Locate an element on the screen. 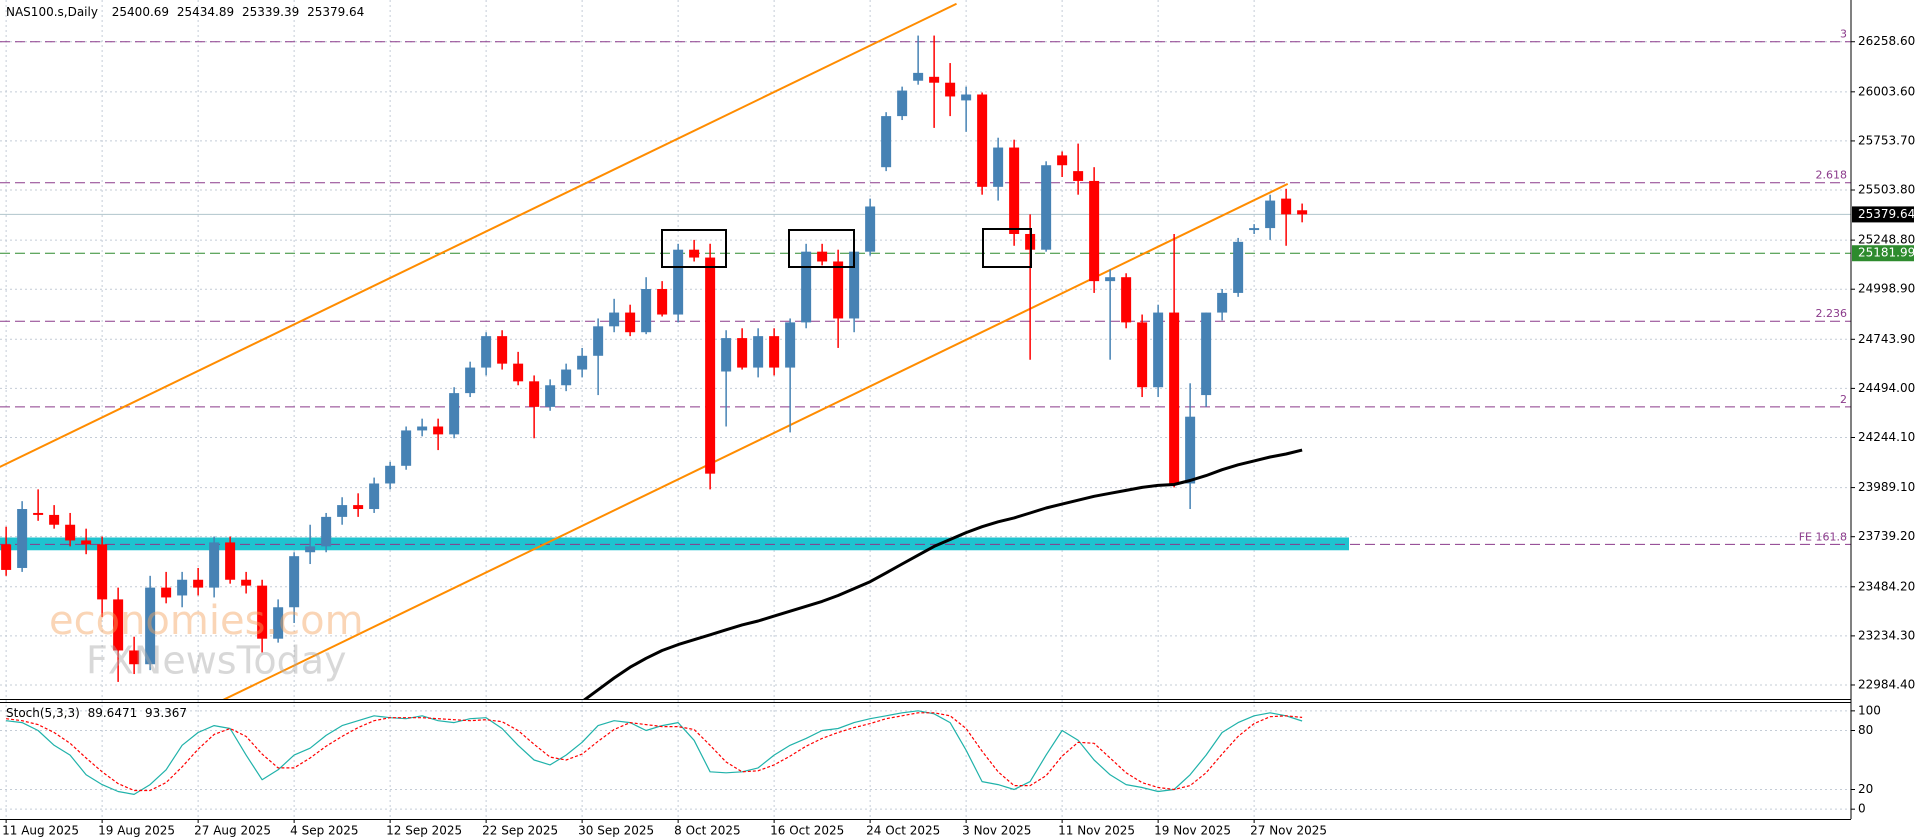  y-tick-label: 0 is located at coordinates (1862, 809).